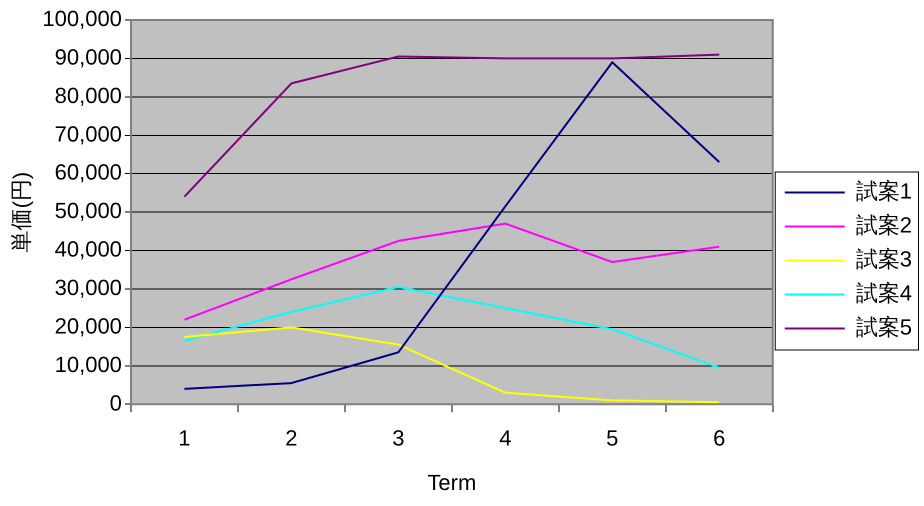  Describe the element at coordinates (116, 403) in the screenshot. I see `y-tick-label: 0` at that location.